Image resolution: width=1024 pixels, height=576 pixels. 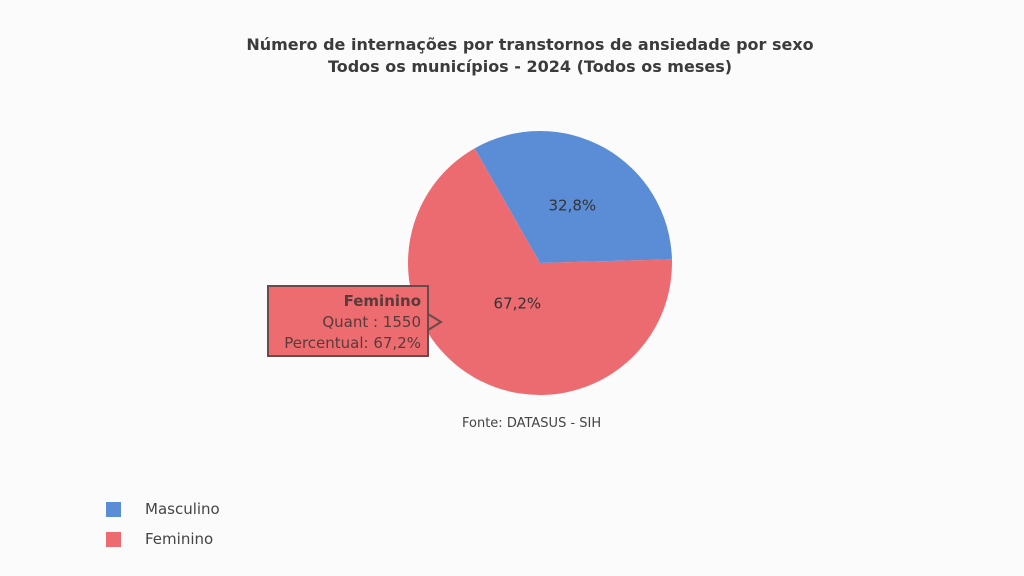 What do you see at coordinates (352, 343) in the screenshot?
I see `tooltip-percent: Percentual: 67,2%` at bounding box center [352, 343].